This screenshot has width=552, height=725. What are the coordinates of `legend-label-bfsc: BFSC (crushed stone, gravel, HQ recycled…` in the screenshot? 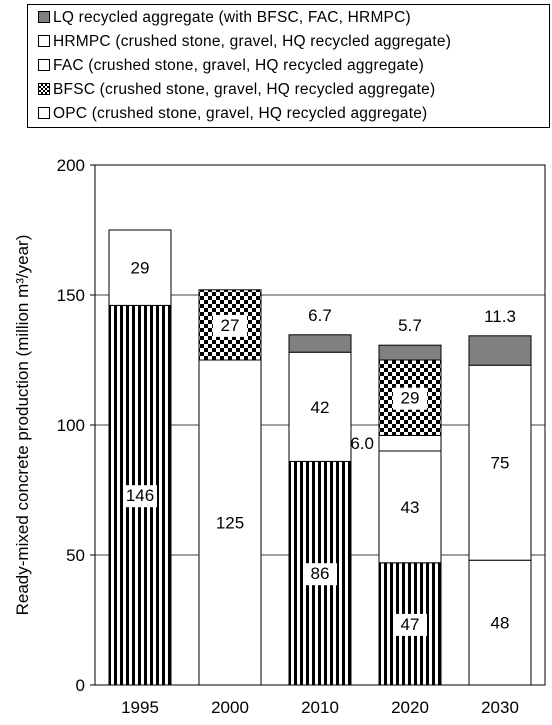 It's located at (244, 89).